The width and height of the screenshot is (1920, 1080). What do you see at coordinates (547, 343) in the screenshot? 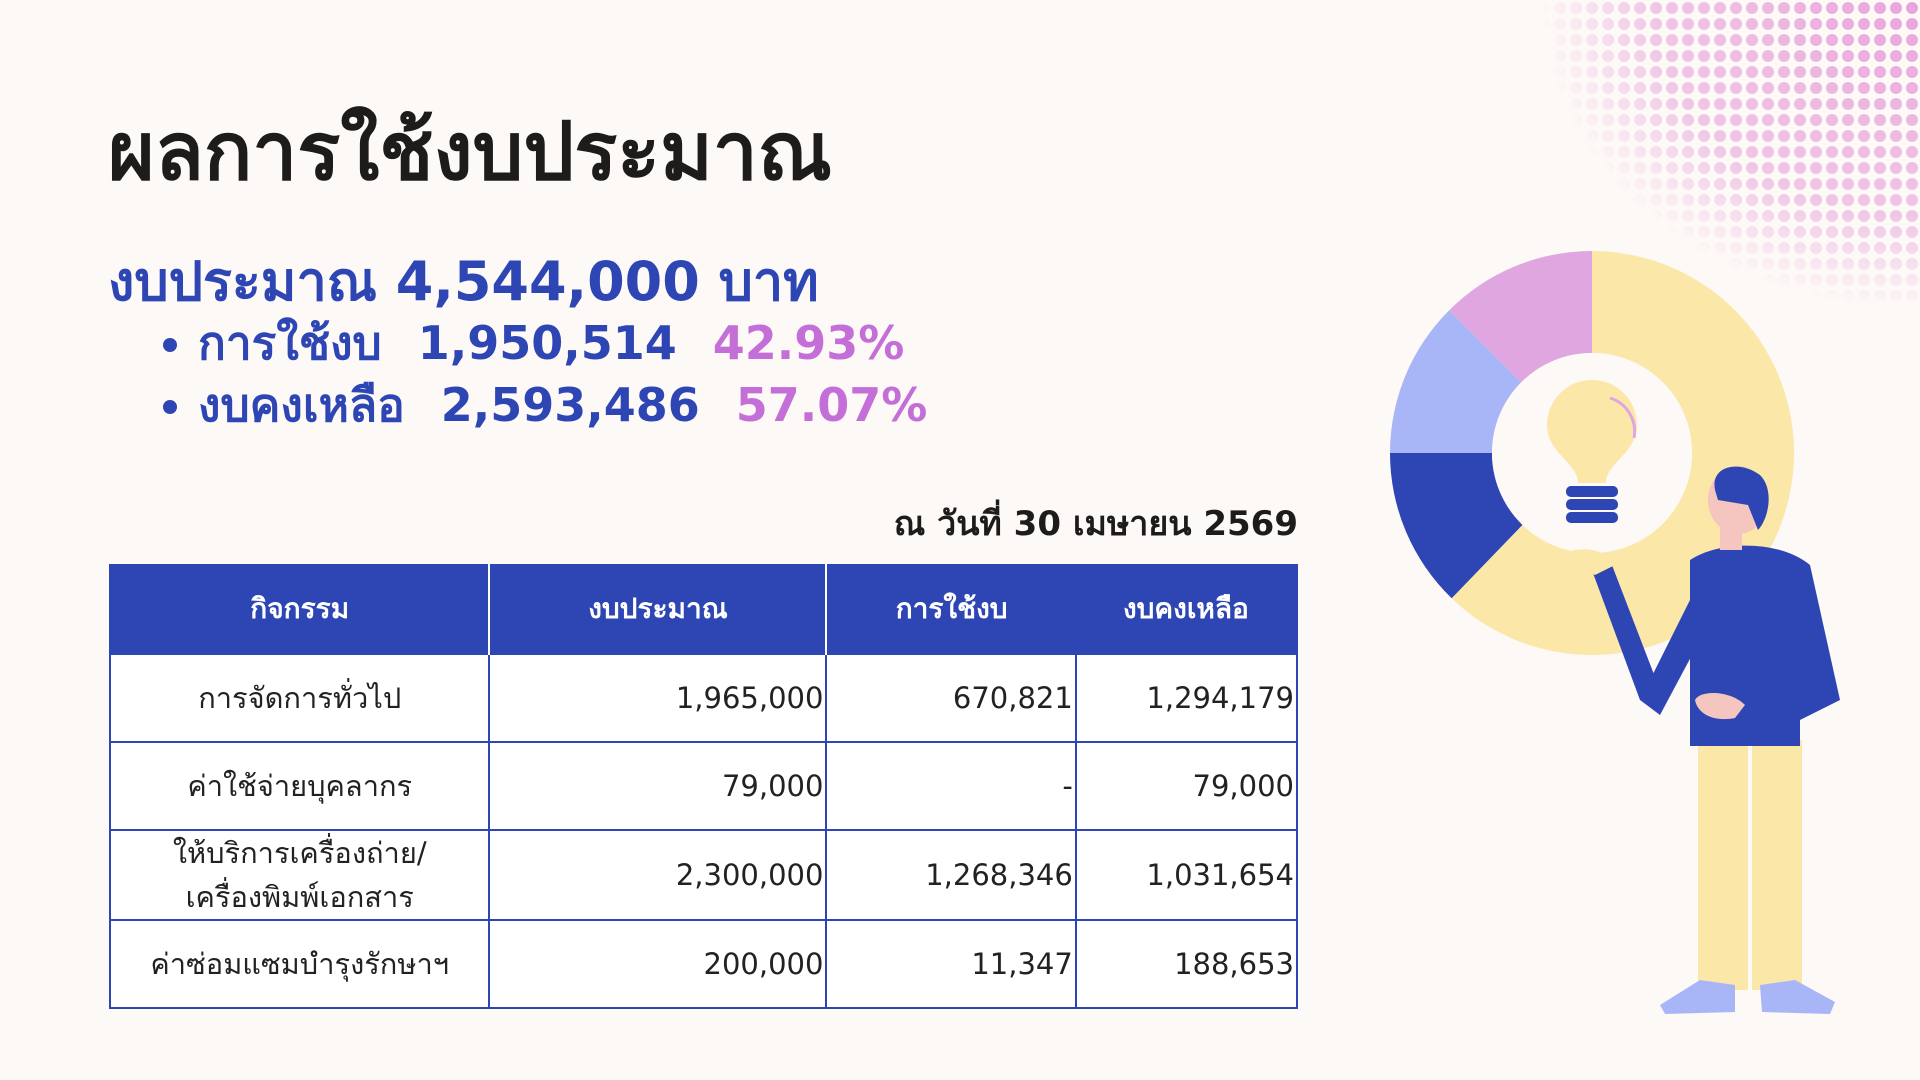
I see `item-amount: 1,950,514` at bounding box center [547, 343].